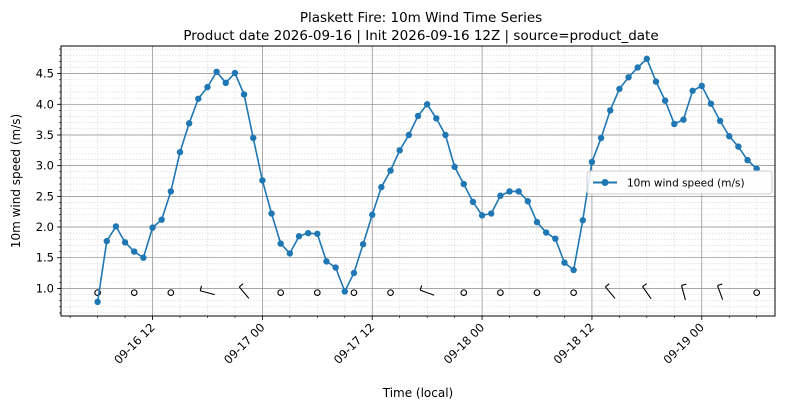 This screenshot has height=409, width=790. Describe the element at coordinates (45, 288) in the screenshot. I see `y-tick-label: 1.0` at that location.